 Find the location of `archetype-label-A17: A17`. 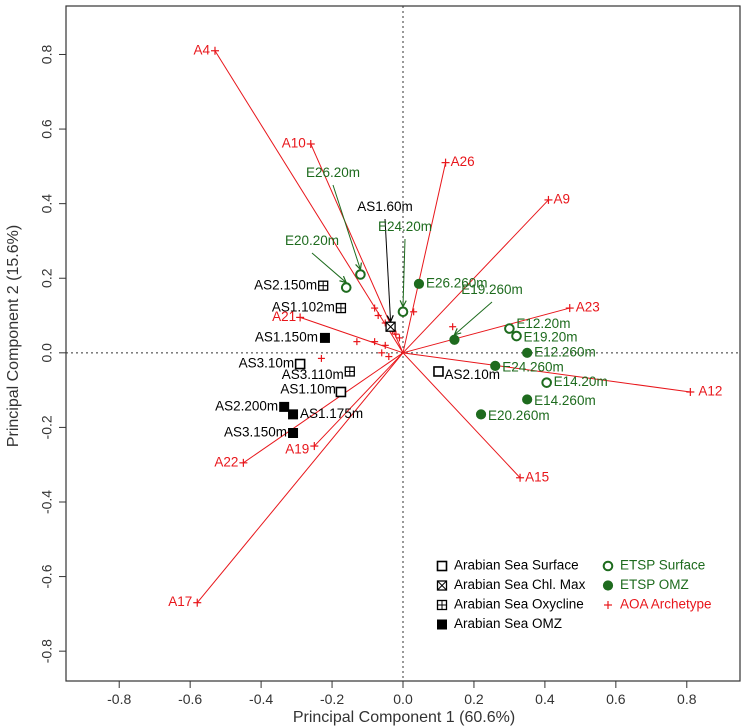

archetype-label-A17: A17 is located at coordinates (180, 601).